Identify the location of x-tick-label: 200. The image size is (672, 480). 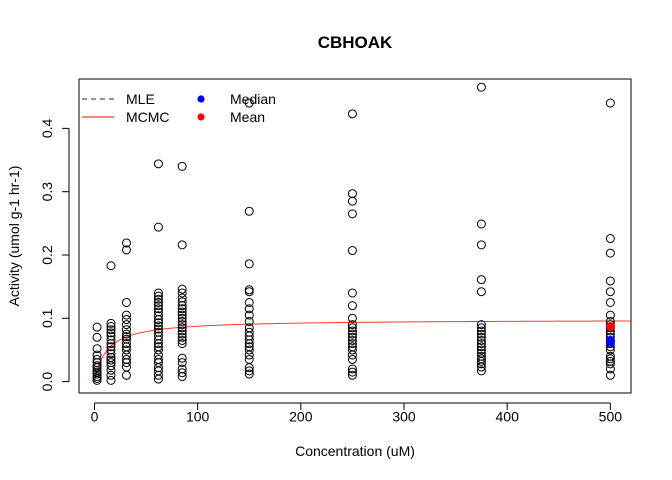
(301, 417).